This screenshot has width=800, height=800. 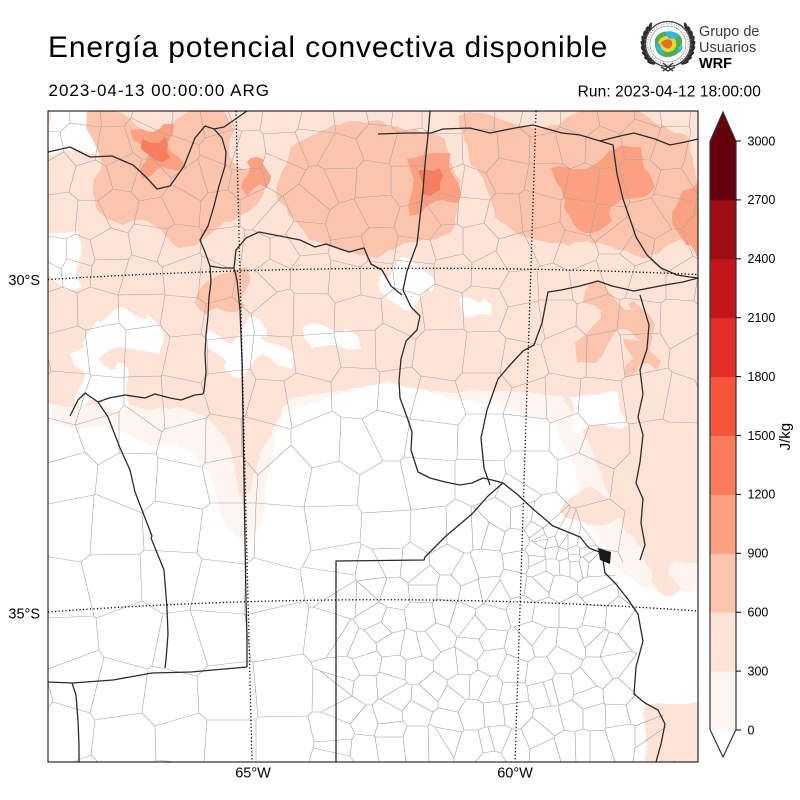 What do you see at coordinates (762, 259) in the screenshot?
I see `svg-text: 2400` at bounding box center [762, 259].